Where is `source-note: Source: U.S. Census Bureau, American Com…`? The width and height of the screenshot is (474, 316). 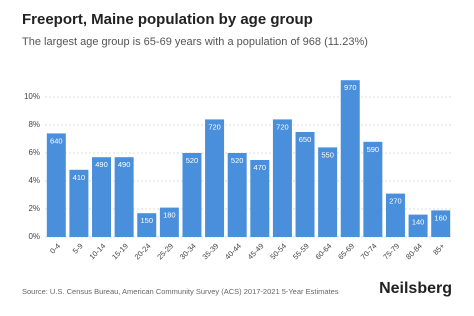 source-note: Source: U.S. Census Bureau, American Com… is located at coordinates (180, 291).